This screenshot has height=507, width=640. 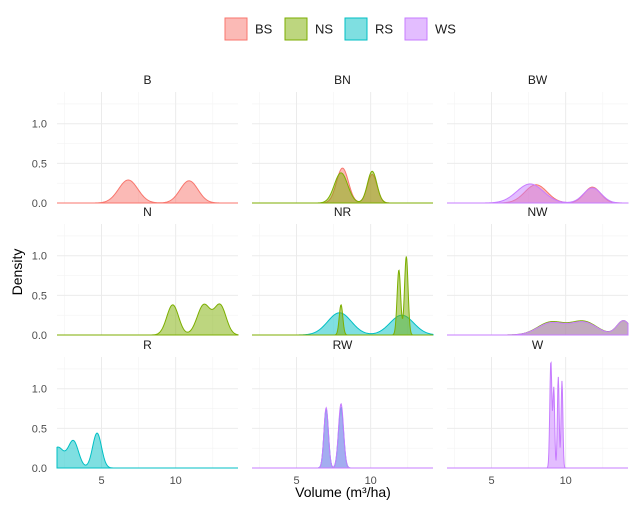 What do you see at coordinates (264, 29) in the screenshot?
I see `legend-label-bs: BS` at bounding box center [264, 29].